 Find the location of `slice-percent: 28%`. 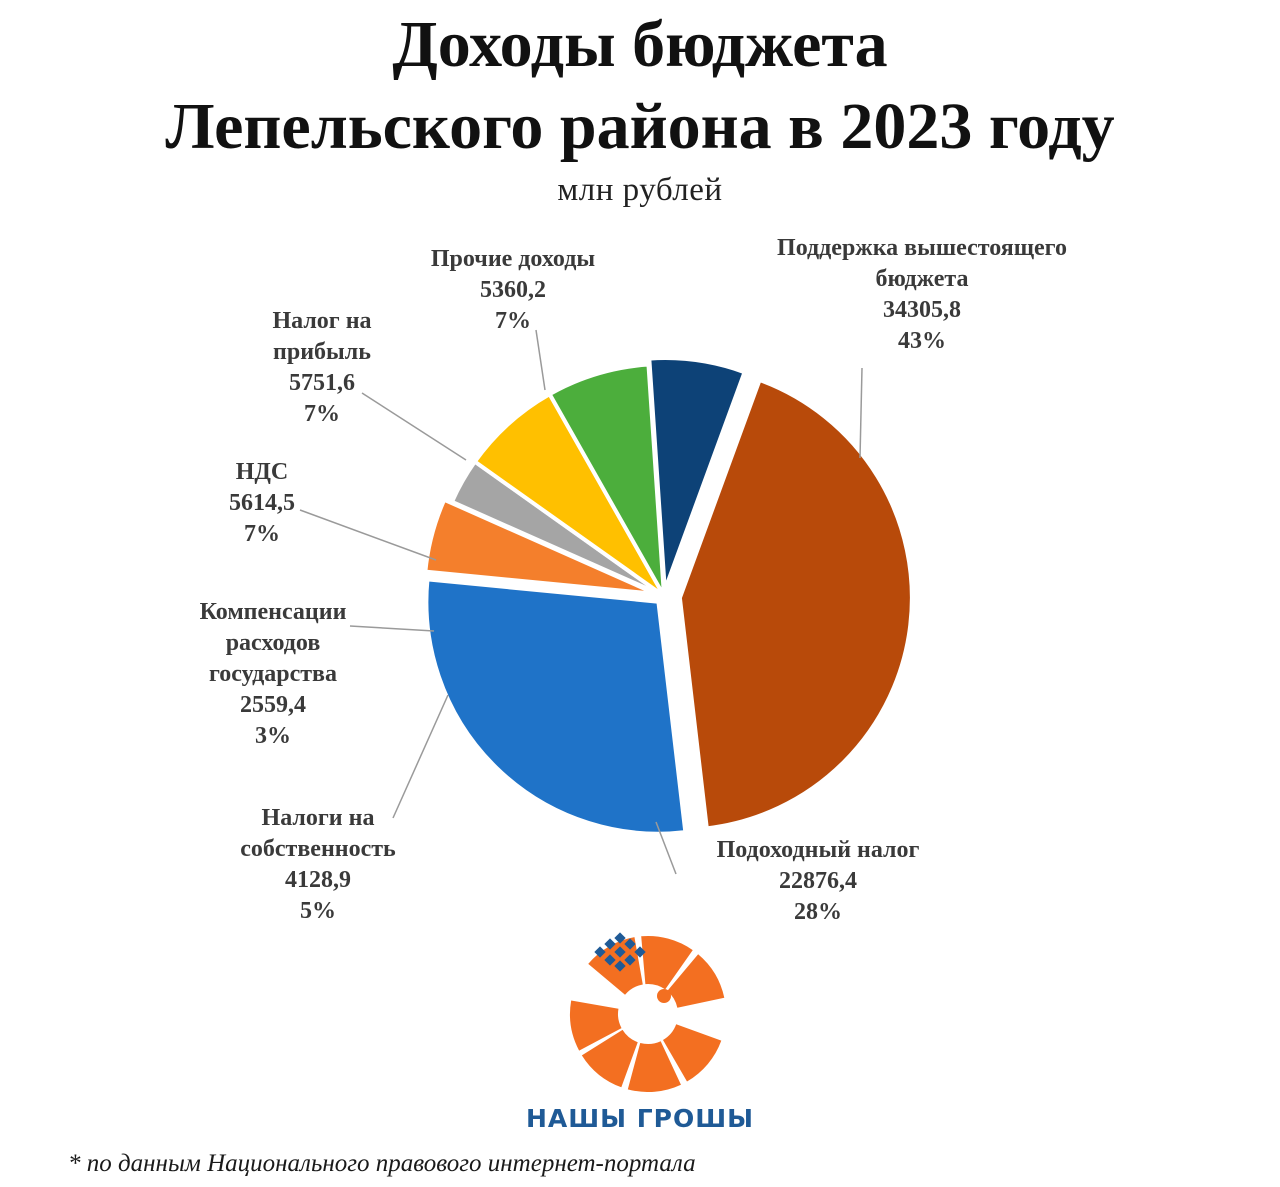

slice-percent: 28% is located at coordinates (817, 912).